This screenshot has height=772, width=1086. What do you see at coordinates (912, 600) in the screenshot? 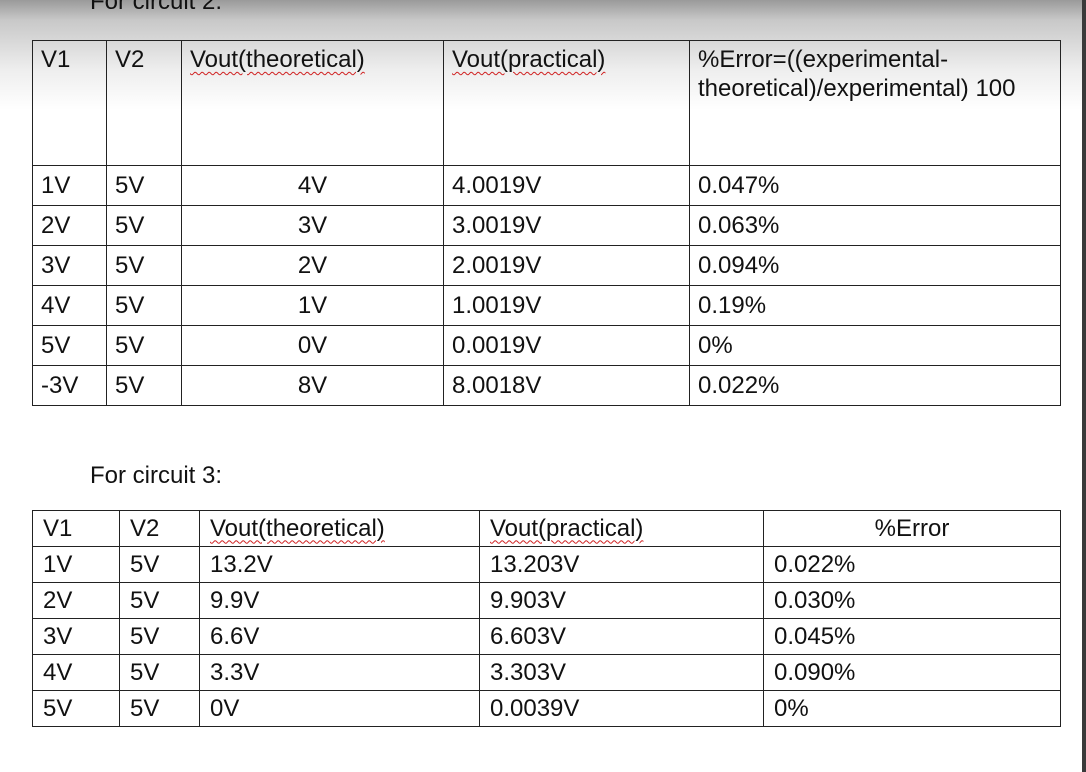
I see `cell-error: 0.030%` at bounding box center [912, 600].